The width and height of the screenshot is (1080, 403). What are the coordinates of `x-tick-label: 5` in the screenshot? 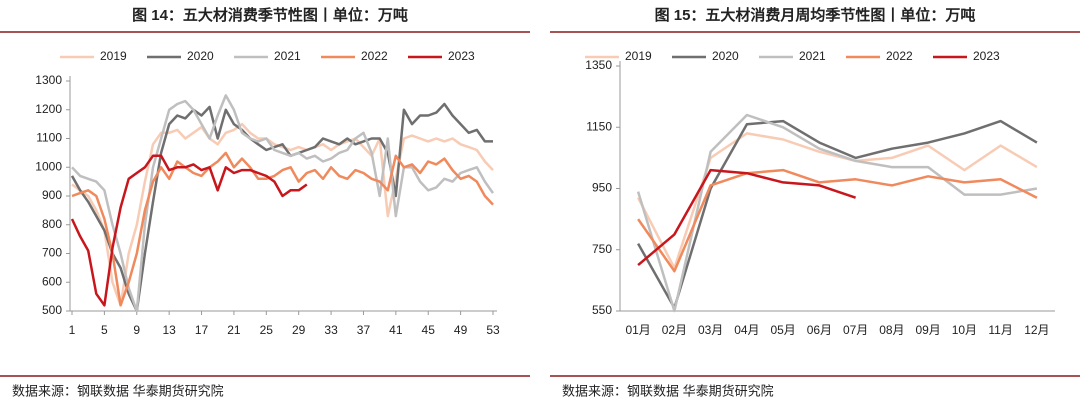 It's located at (104, 330).